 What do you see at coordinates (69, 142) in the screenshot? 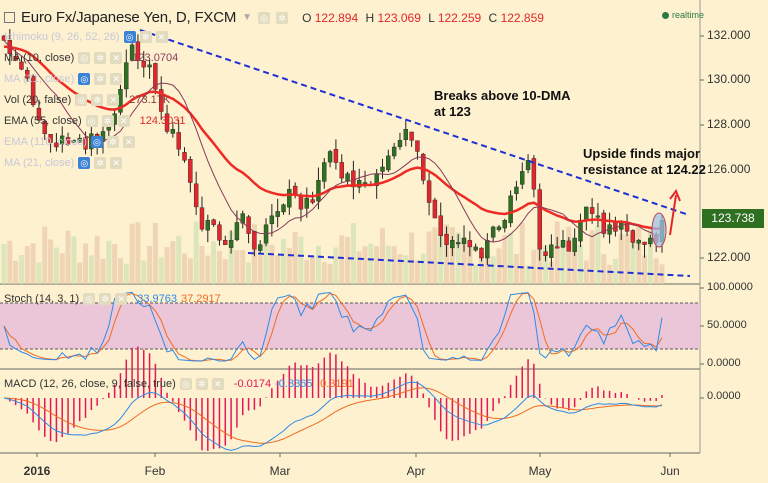
I see `legend-ema110: EMA (110, close) ◎ ✲ ✕` at bounding box center [69, 142].